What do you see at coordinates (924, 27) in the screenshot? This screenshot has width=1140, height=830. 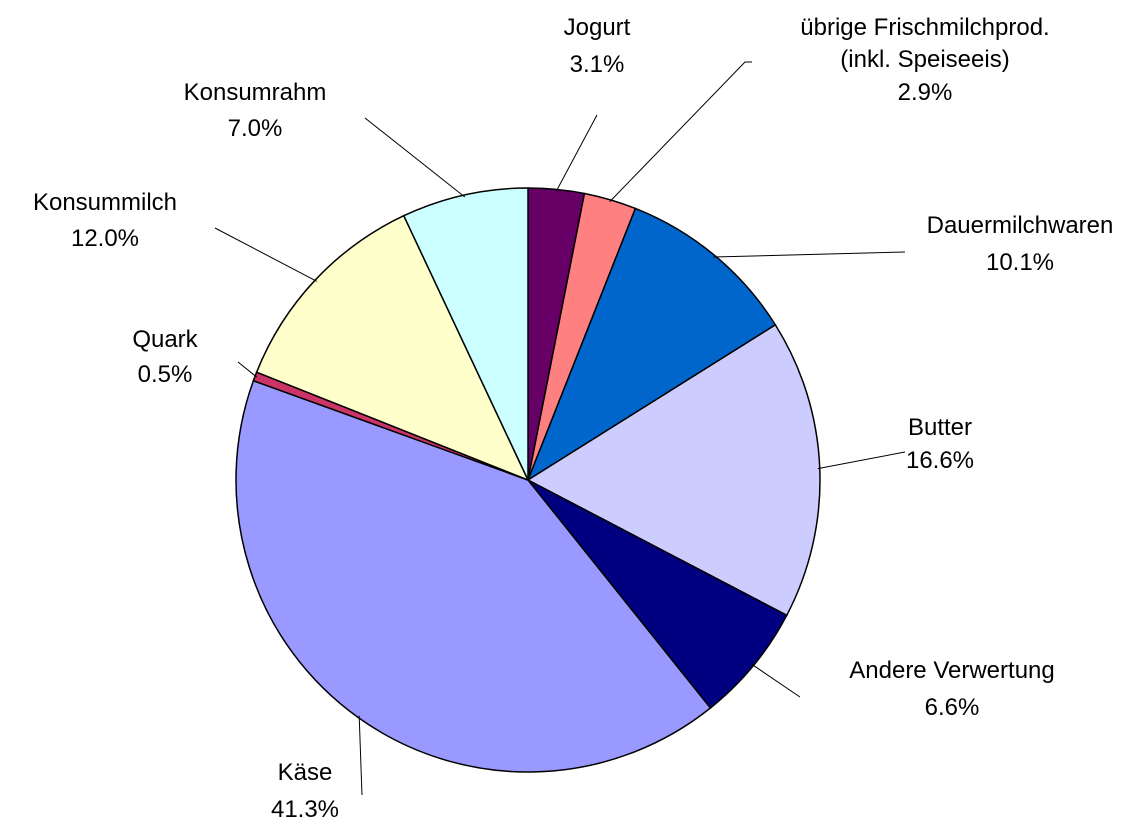 I see `label-line: übrige Frischmilchprod.` at bounding box center [924, 27].